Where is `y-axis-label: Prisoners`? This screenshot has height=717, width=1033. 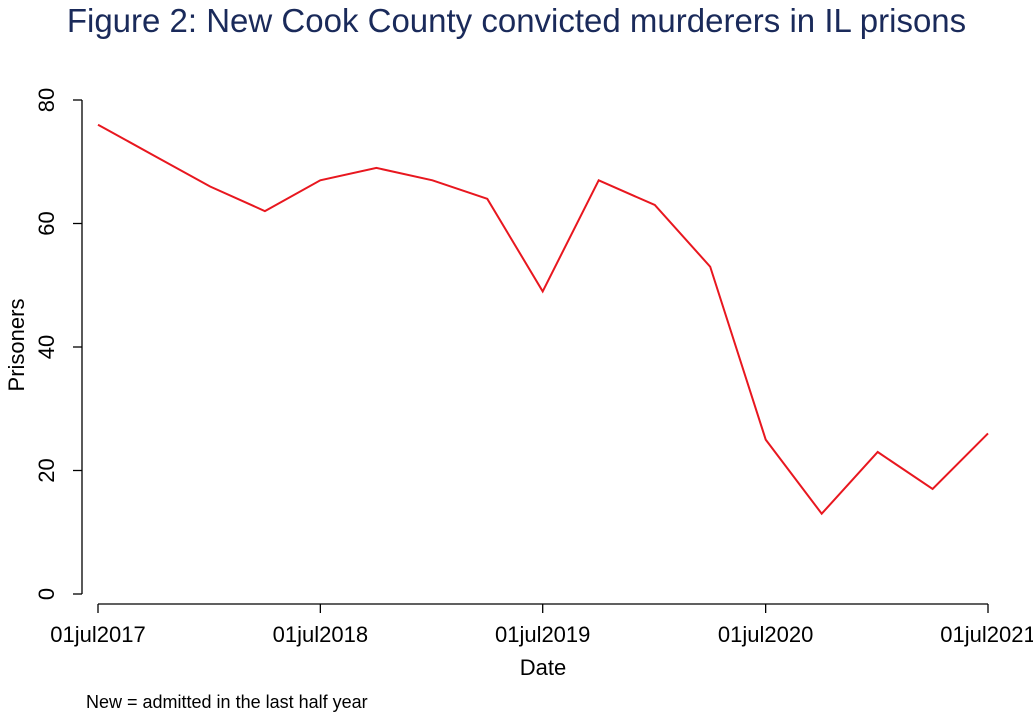 y-axis-label: Prisoners is located at coordinates (16, 345).